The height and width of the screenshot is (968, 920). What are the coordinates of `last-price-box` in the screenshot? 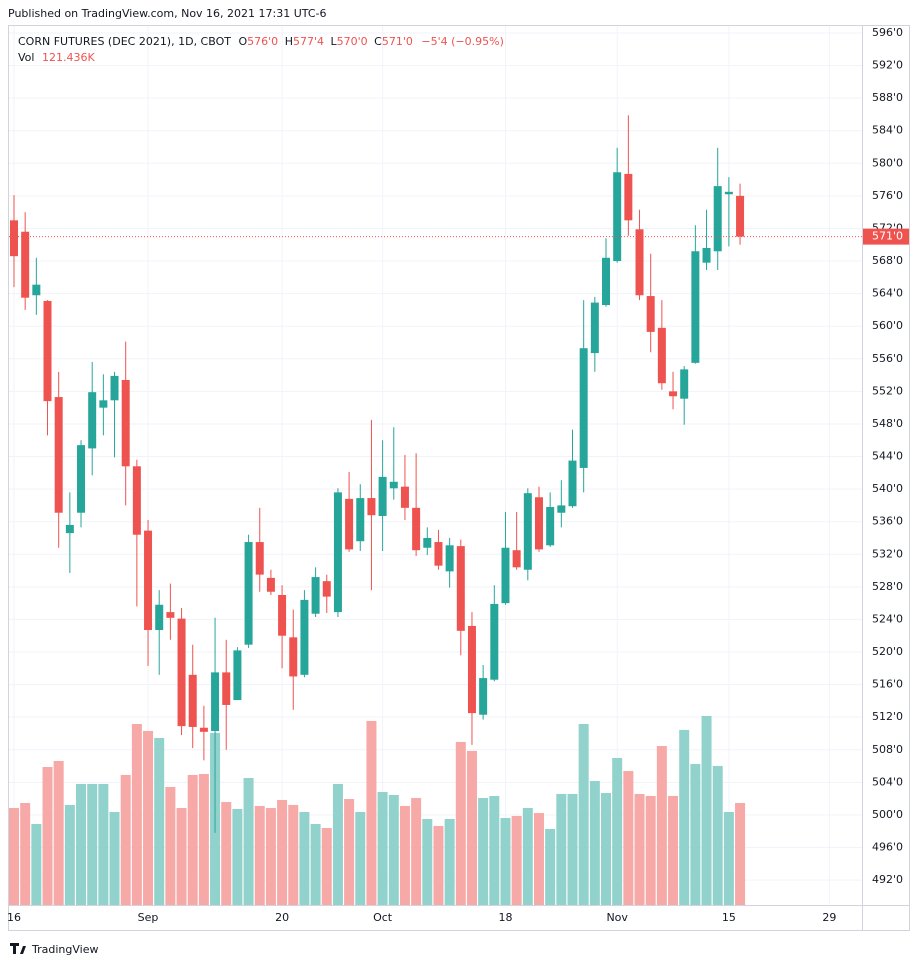 It's located at (886, 236).